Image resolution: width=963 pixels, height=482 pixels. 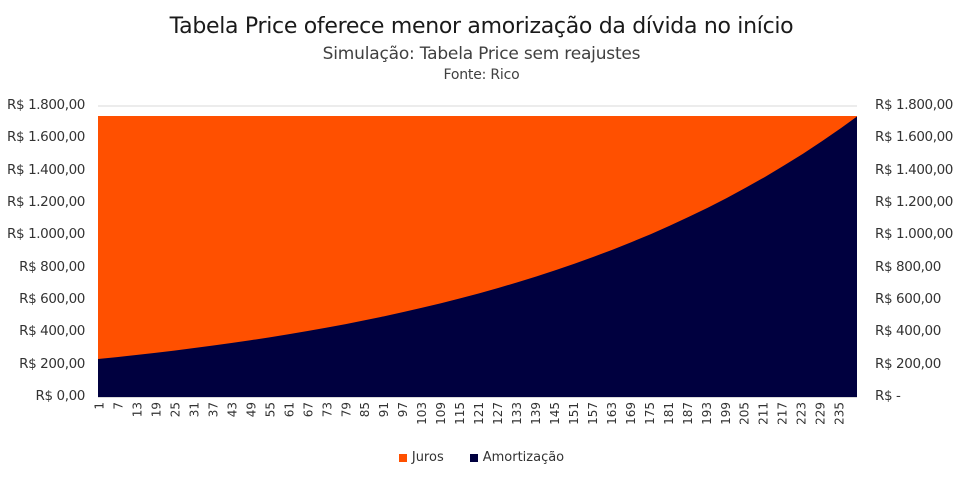 What do you see at coordinates (384, 409) in the screenshot?
I see `x-tick-label: 91` at bounding box center [384, 409].